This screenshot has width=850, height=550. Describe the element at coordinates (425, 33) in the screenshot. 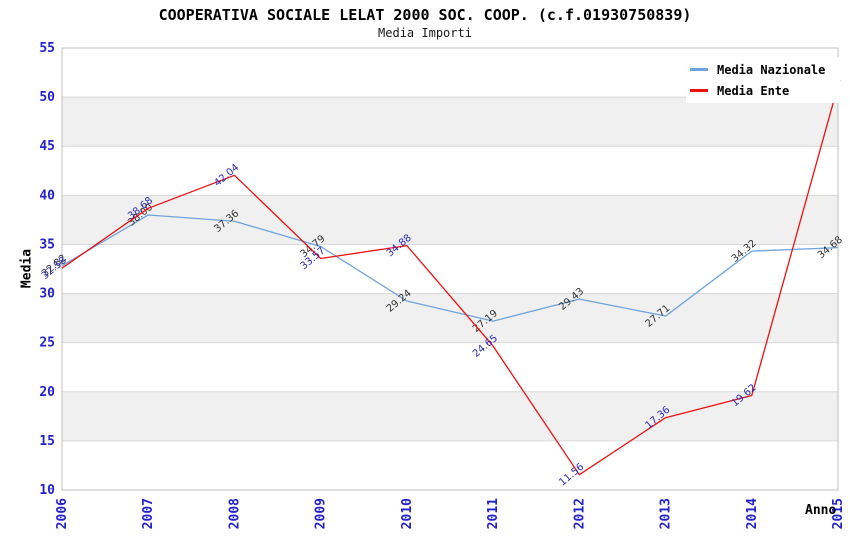

I see `chart-subtitle: Media Importi` at that location.